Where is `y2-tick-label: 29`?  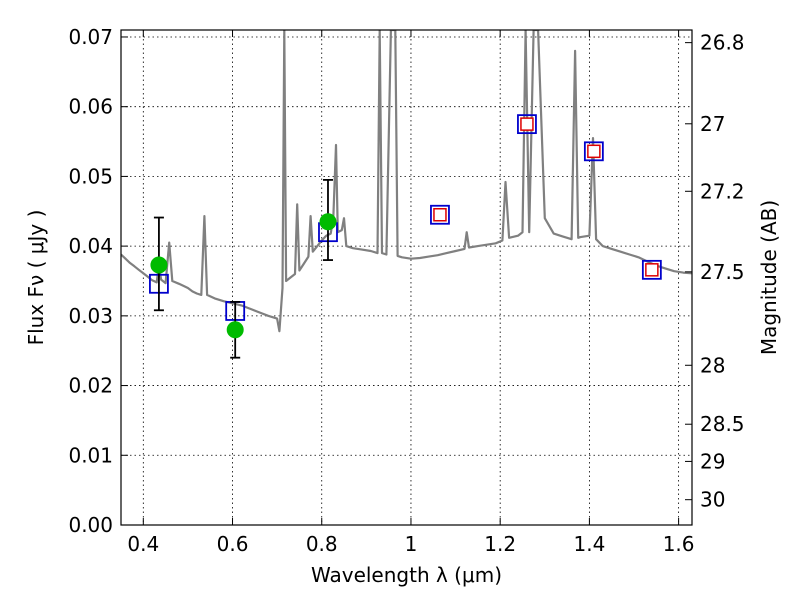 y2-tick-label: 29 is located at coordinates (712, 461).